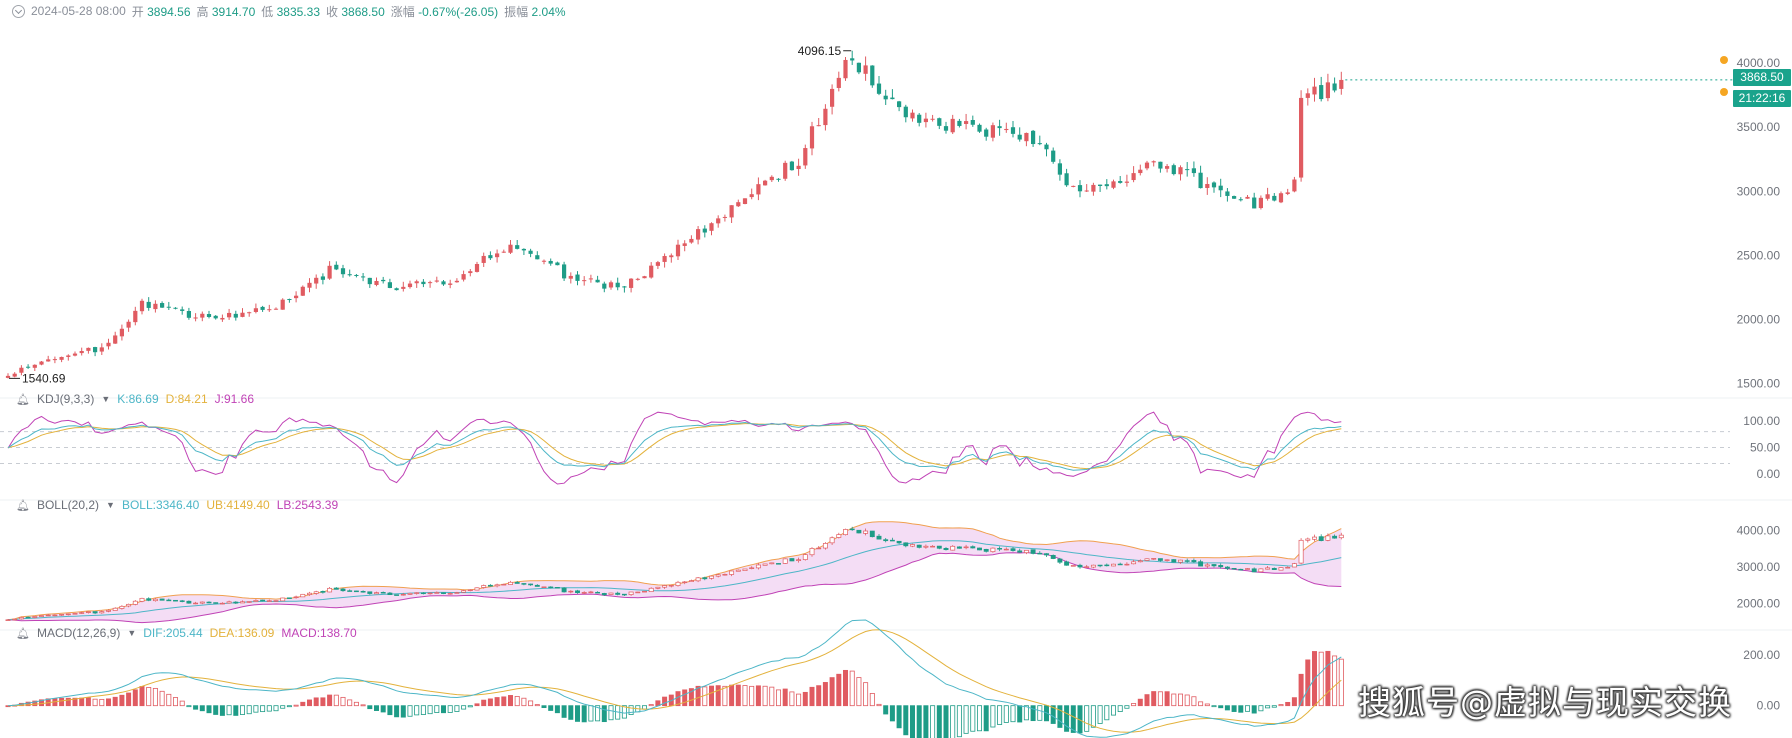 The height and width of the screenshot is (738, 1792). Describe the element at coordinates (1759, 127) in the screenshot. I see `price-axis-tick-label: 3500.00` at that location.